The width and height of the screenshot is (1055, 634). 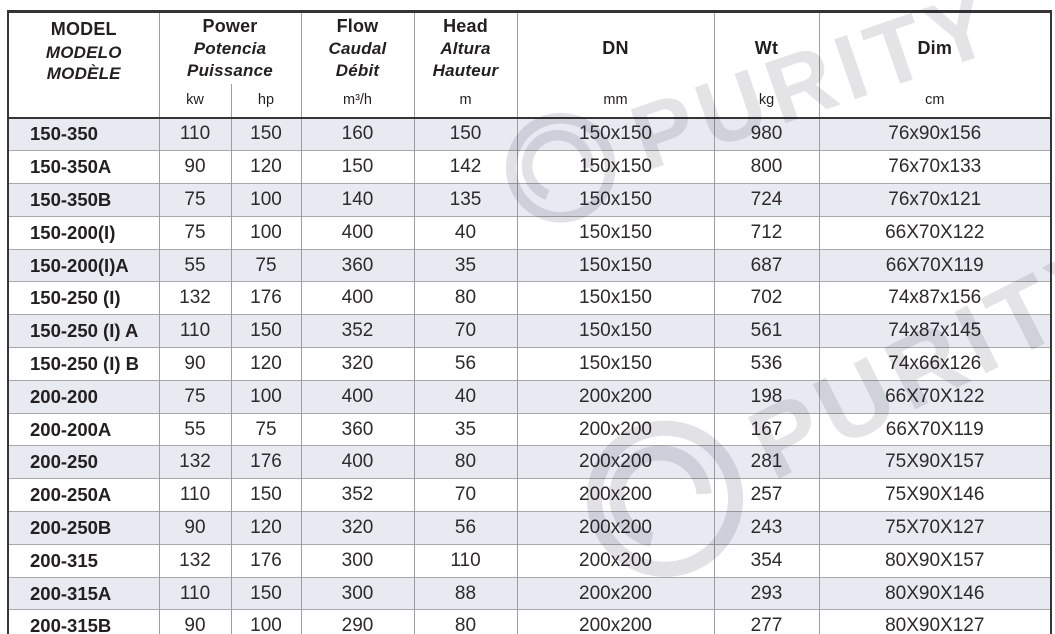 What do you see at coordinates (767, 298) in the screenshot?
I see `cell-wt: 702` at bounding box center [767, 298].